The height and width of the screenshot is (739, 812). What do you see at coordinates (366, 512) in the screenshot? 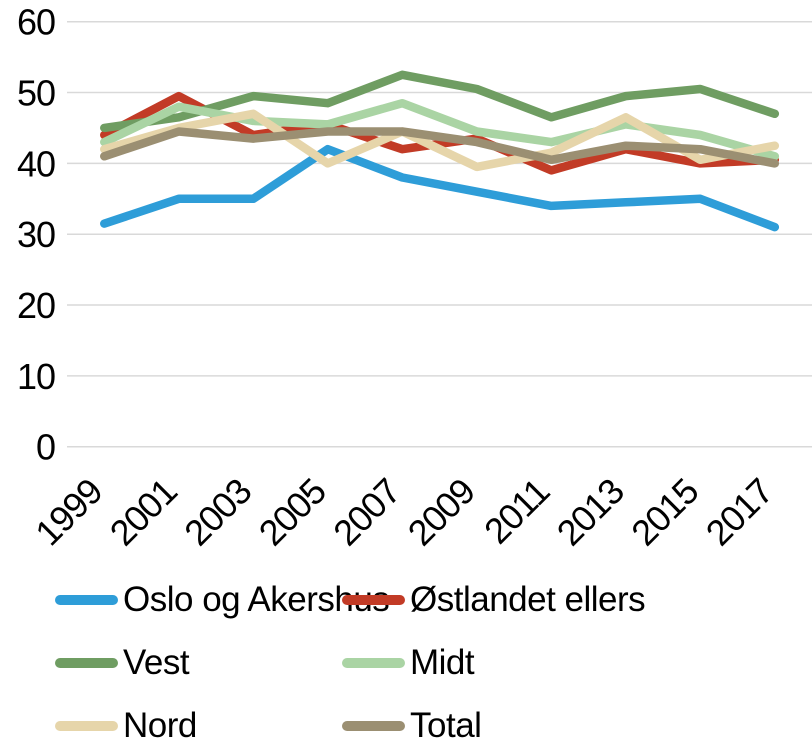
I see `x-tick-label-2007: 2007` at bounding box center [366, 512].